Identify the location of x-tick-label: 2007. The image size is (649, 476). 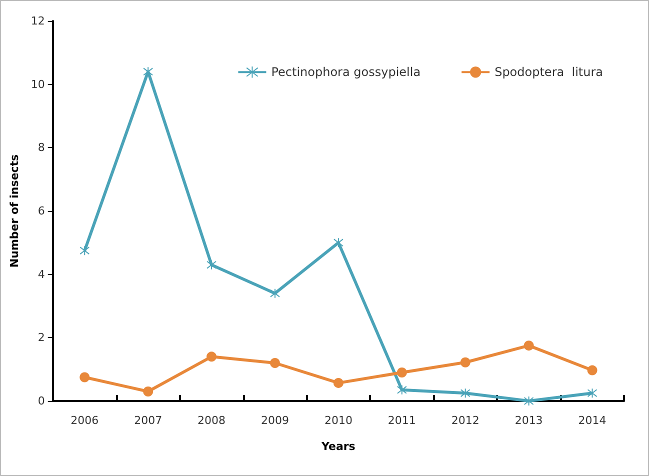
(148, 420).